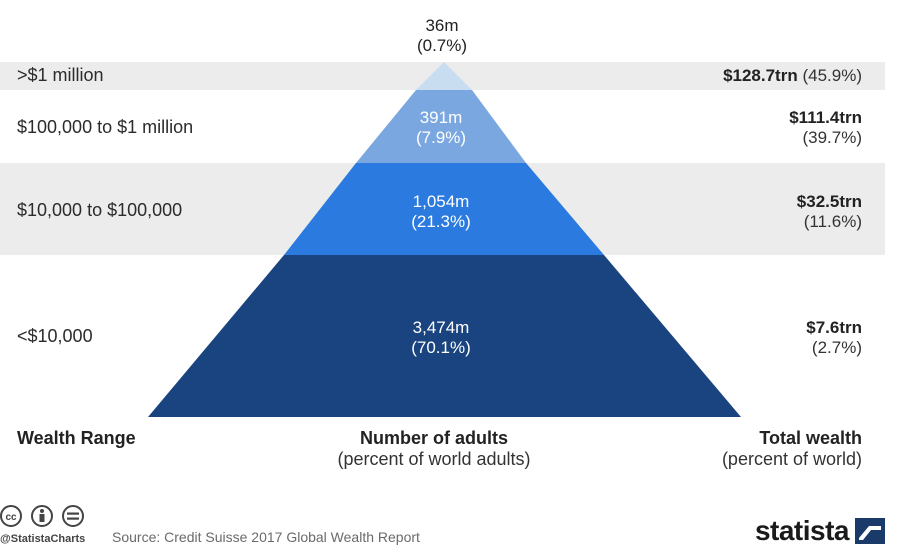  Describe the element at coordinates (802, 530) in the screenshot. I see `statista-wordmark: statista` at that location.